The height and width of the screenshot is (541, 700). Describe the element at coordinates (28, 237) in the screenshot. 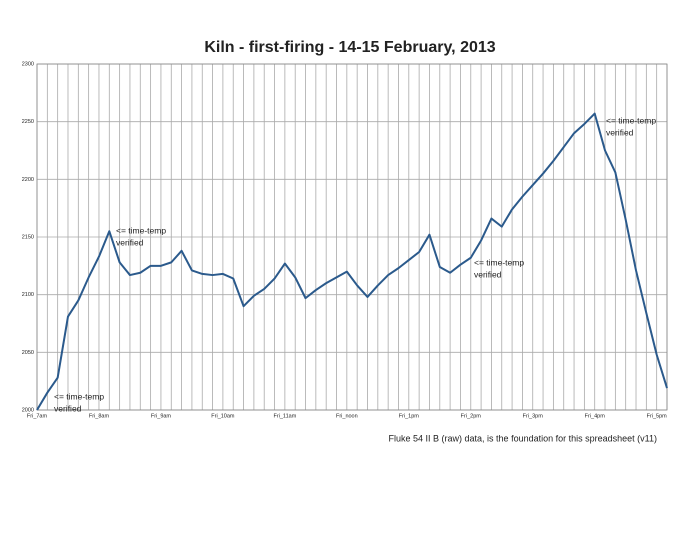

I see `y-tick-label: 2150` at that location.